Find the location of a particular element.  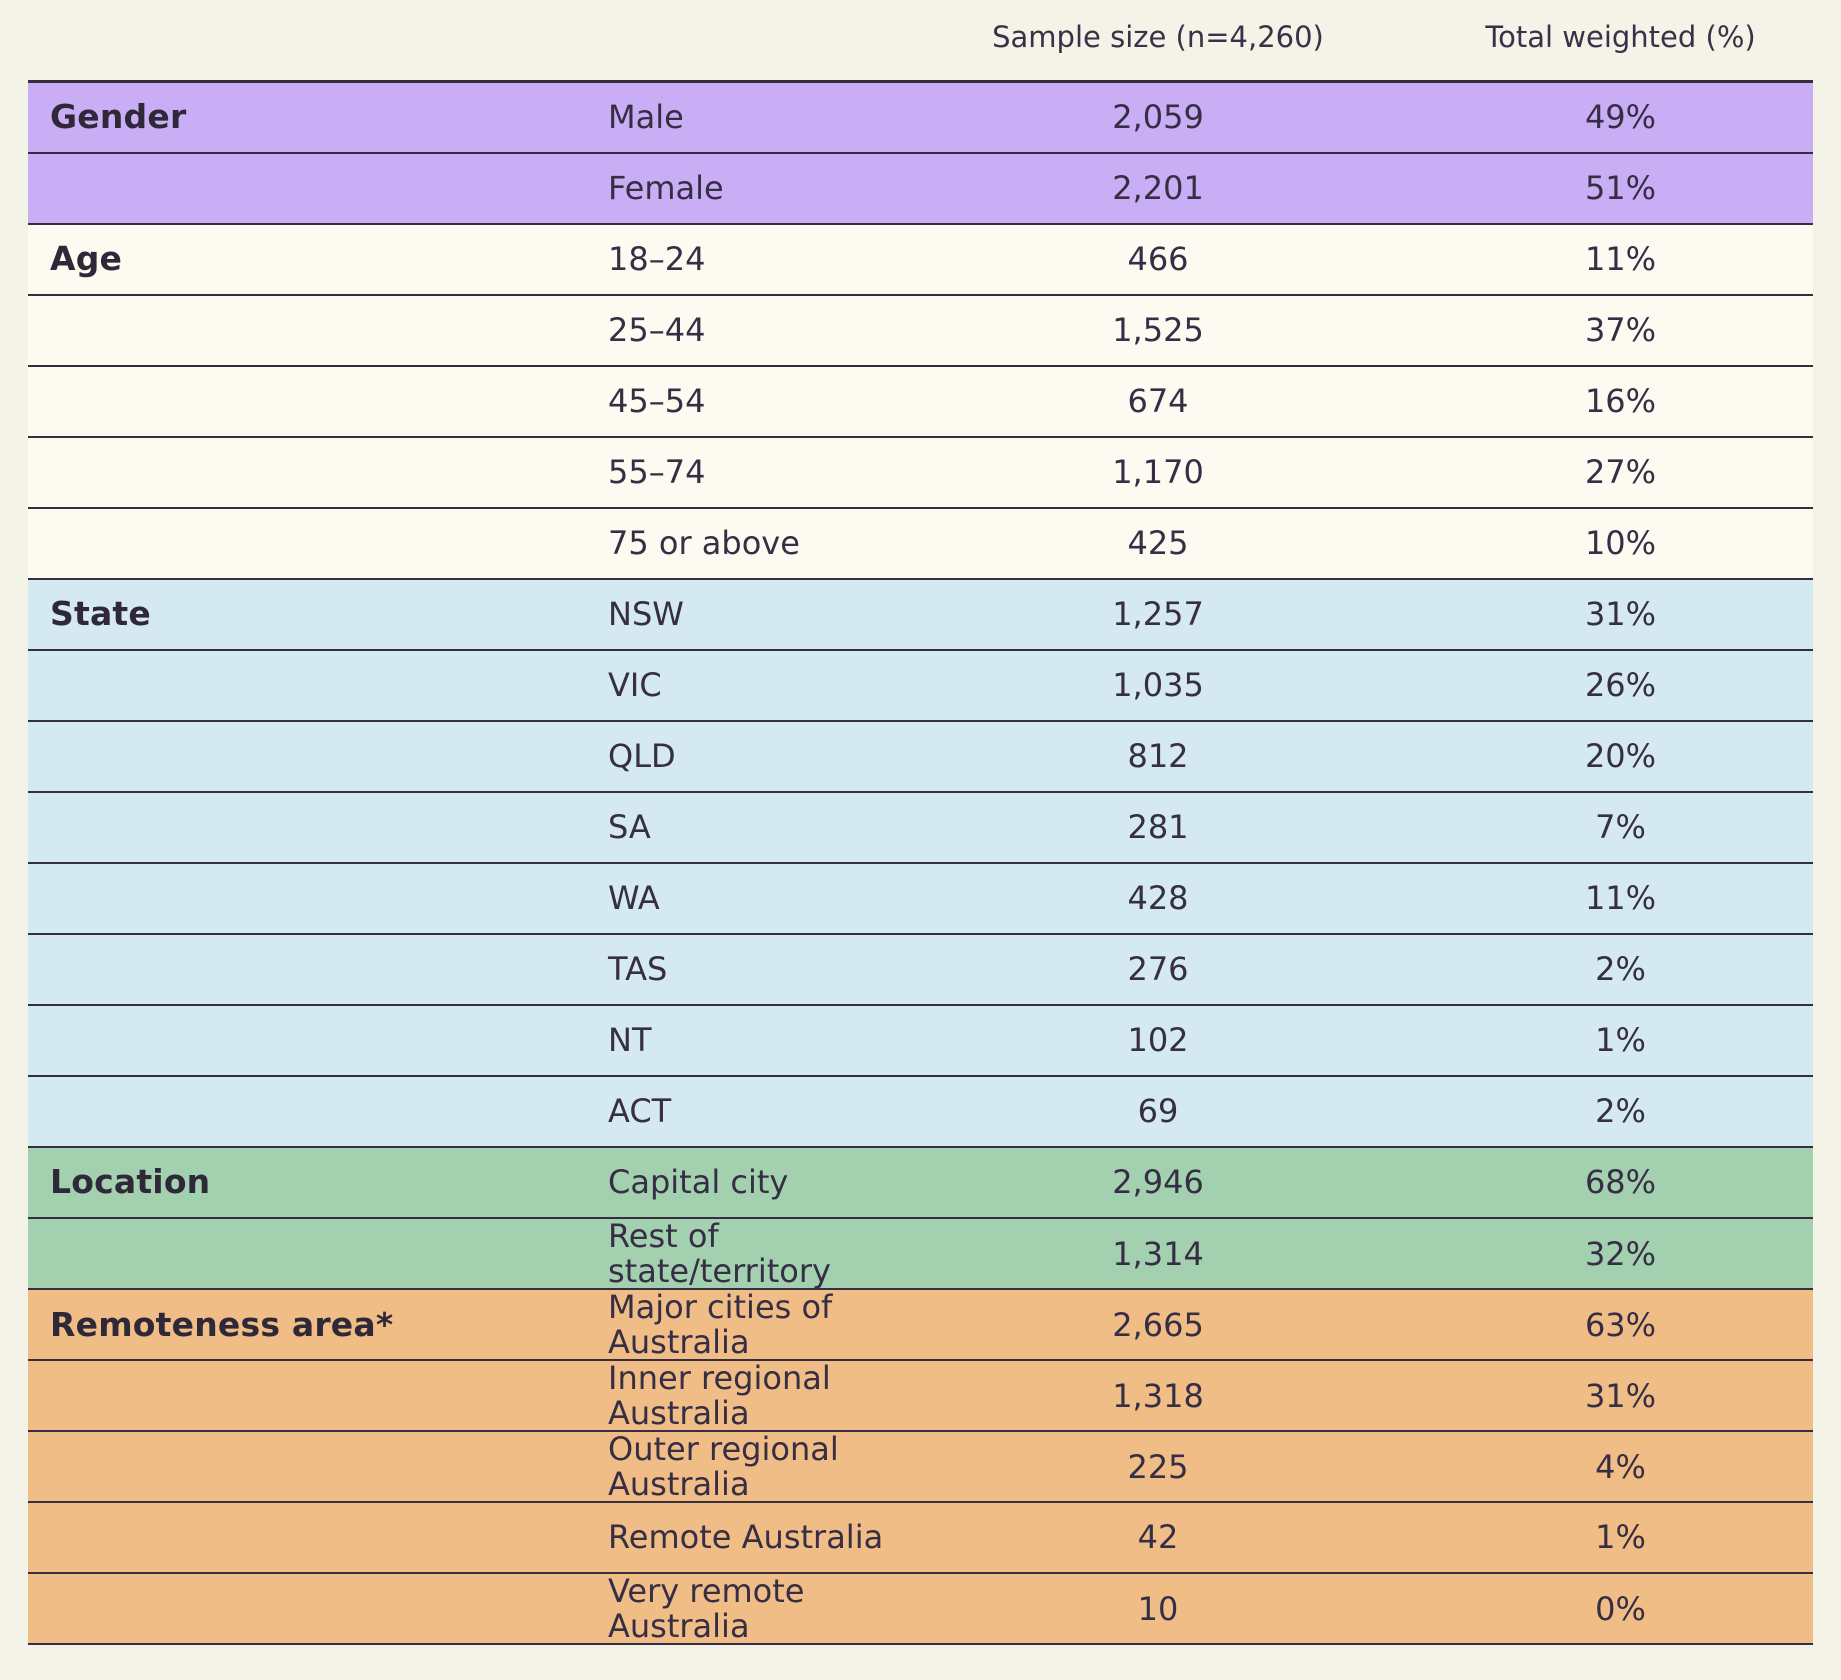

weighted-percent-cell: 68% is located at coordinates (1620, 1181).